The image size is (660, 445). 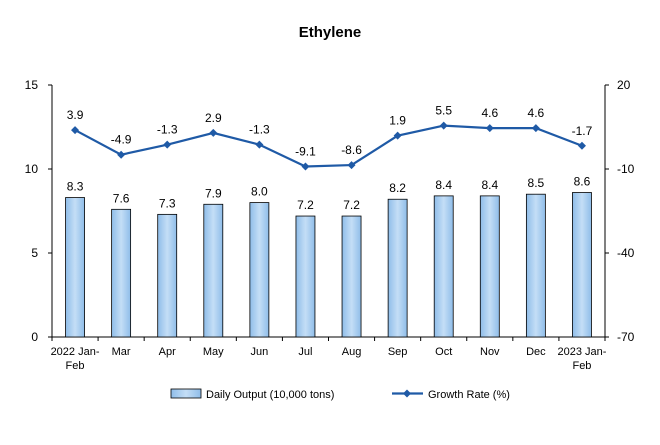 I want to click on bar-data-label: 8.0, so click(x=259, y=192).